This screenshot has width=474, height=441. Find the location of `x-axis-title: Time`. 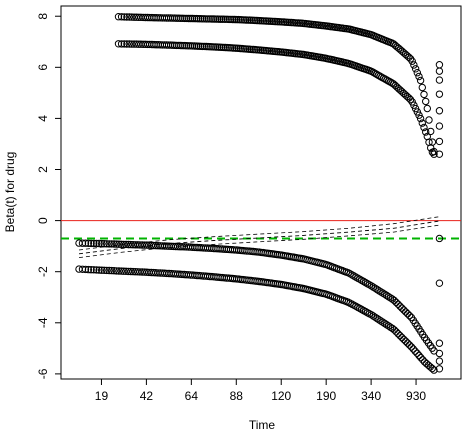

x-axis-title: Time is located at coordinates (262, 425).